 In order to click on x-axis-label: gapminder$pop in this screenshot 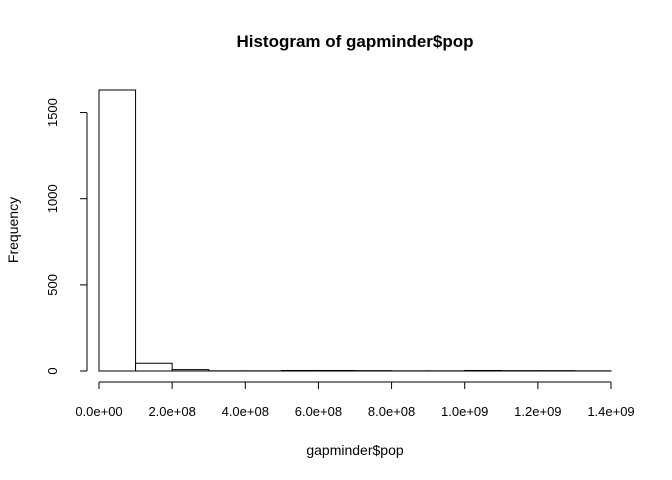, I will do `click(355, 450)`.